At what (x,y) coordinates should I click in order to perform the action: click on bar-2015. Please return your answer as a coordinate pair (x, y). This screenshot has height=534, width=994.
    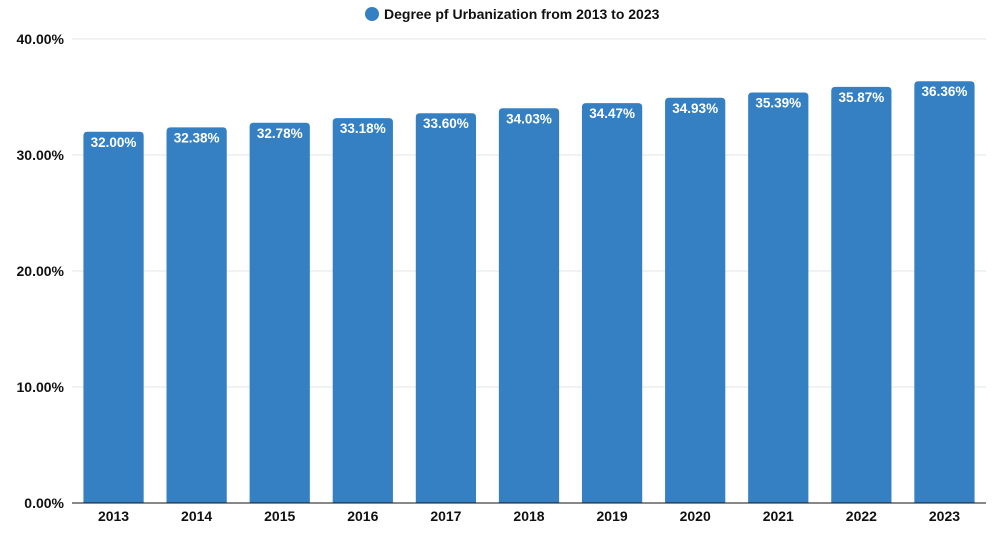
    Looking at the image, I should click on (279, 312).